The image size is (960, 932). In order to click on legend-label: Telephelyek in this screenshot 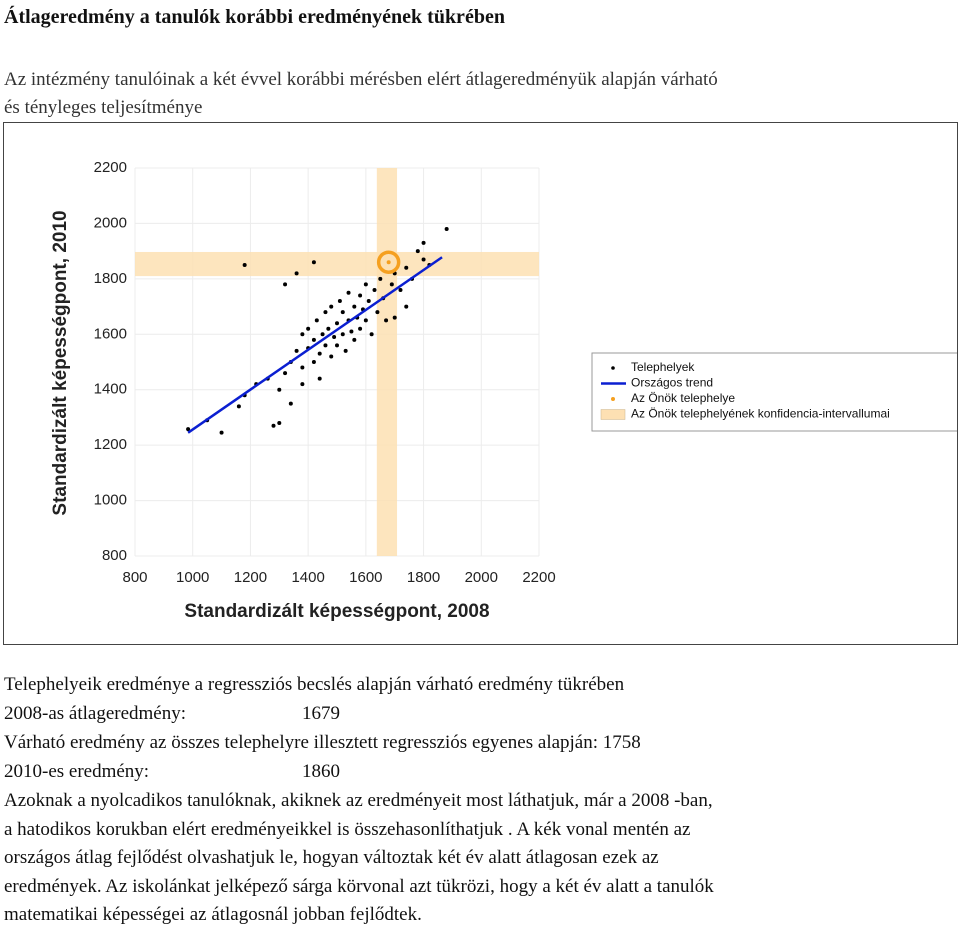, I will do `click(663, 367)`.